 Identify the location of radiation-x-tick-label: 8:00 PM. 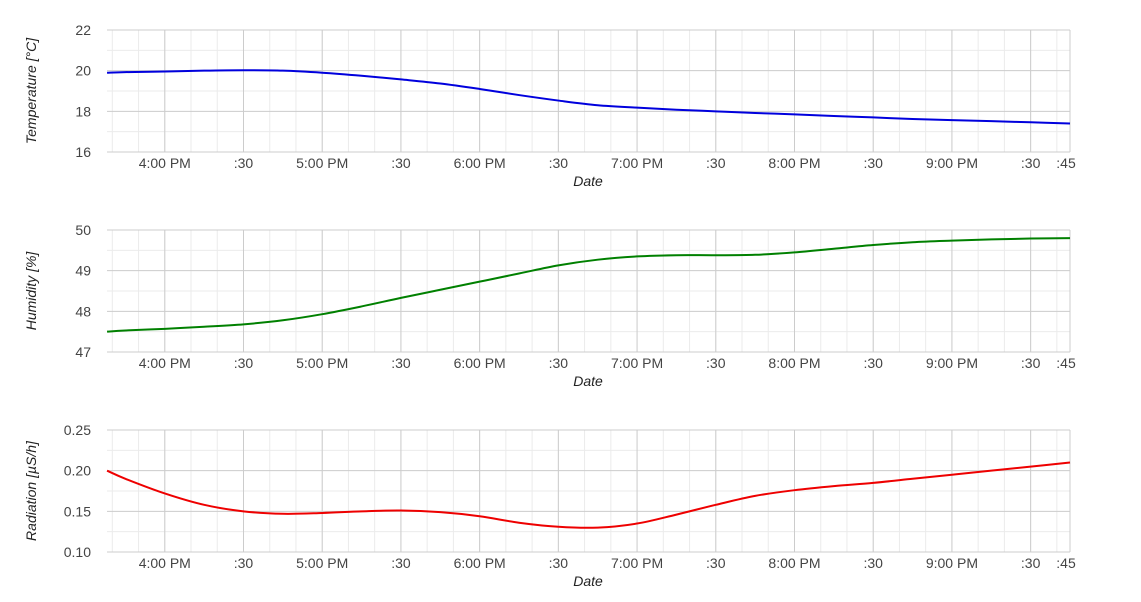
(794, 563).